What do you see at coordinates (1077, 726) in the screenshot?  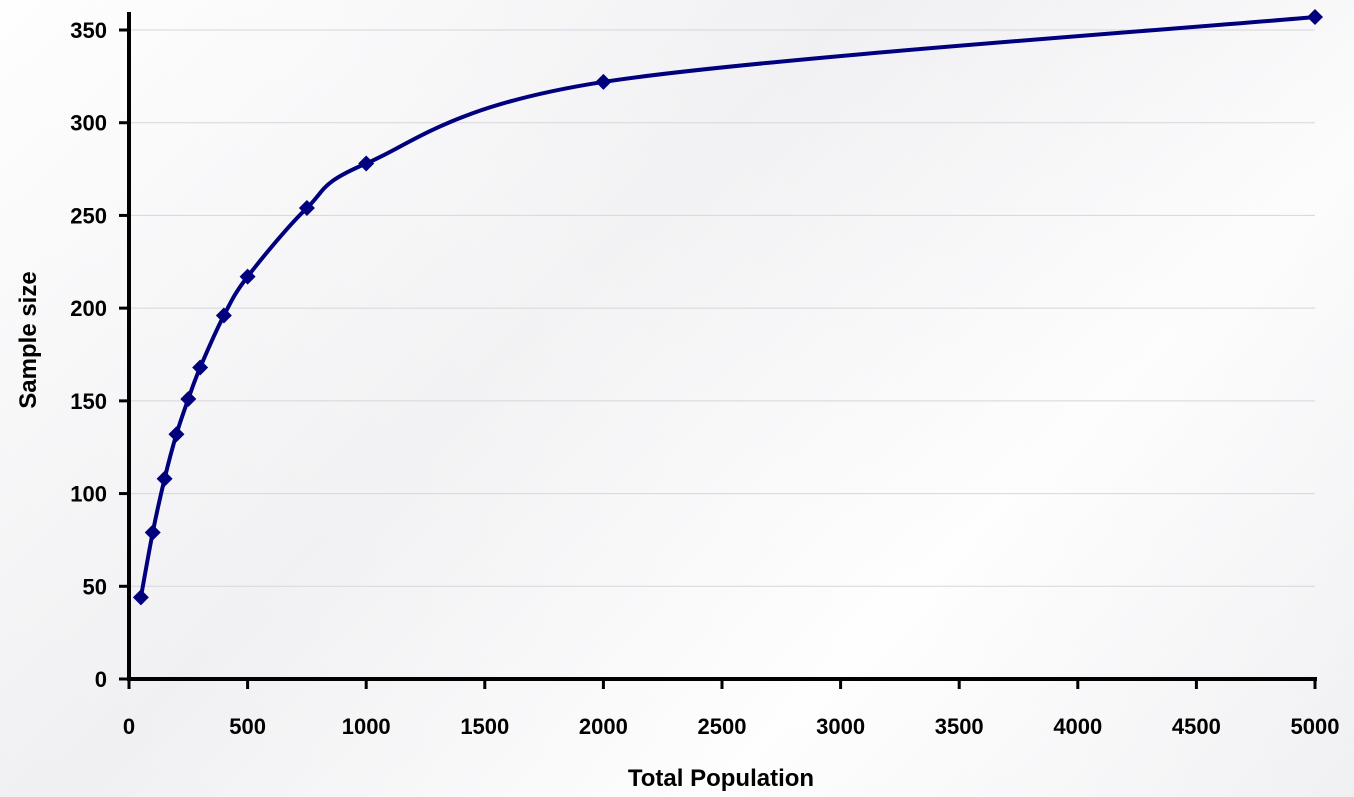 I see `x-tick-label: 4000` at bounding box center [1077, 726].